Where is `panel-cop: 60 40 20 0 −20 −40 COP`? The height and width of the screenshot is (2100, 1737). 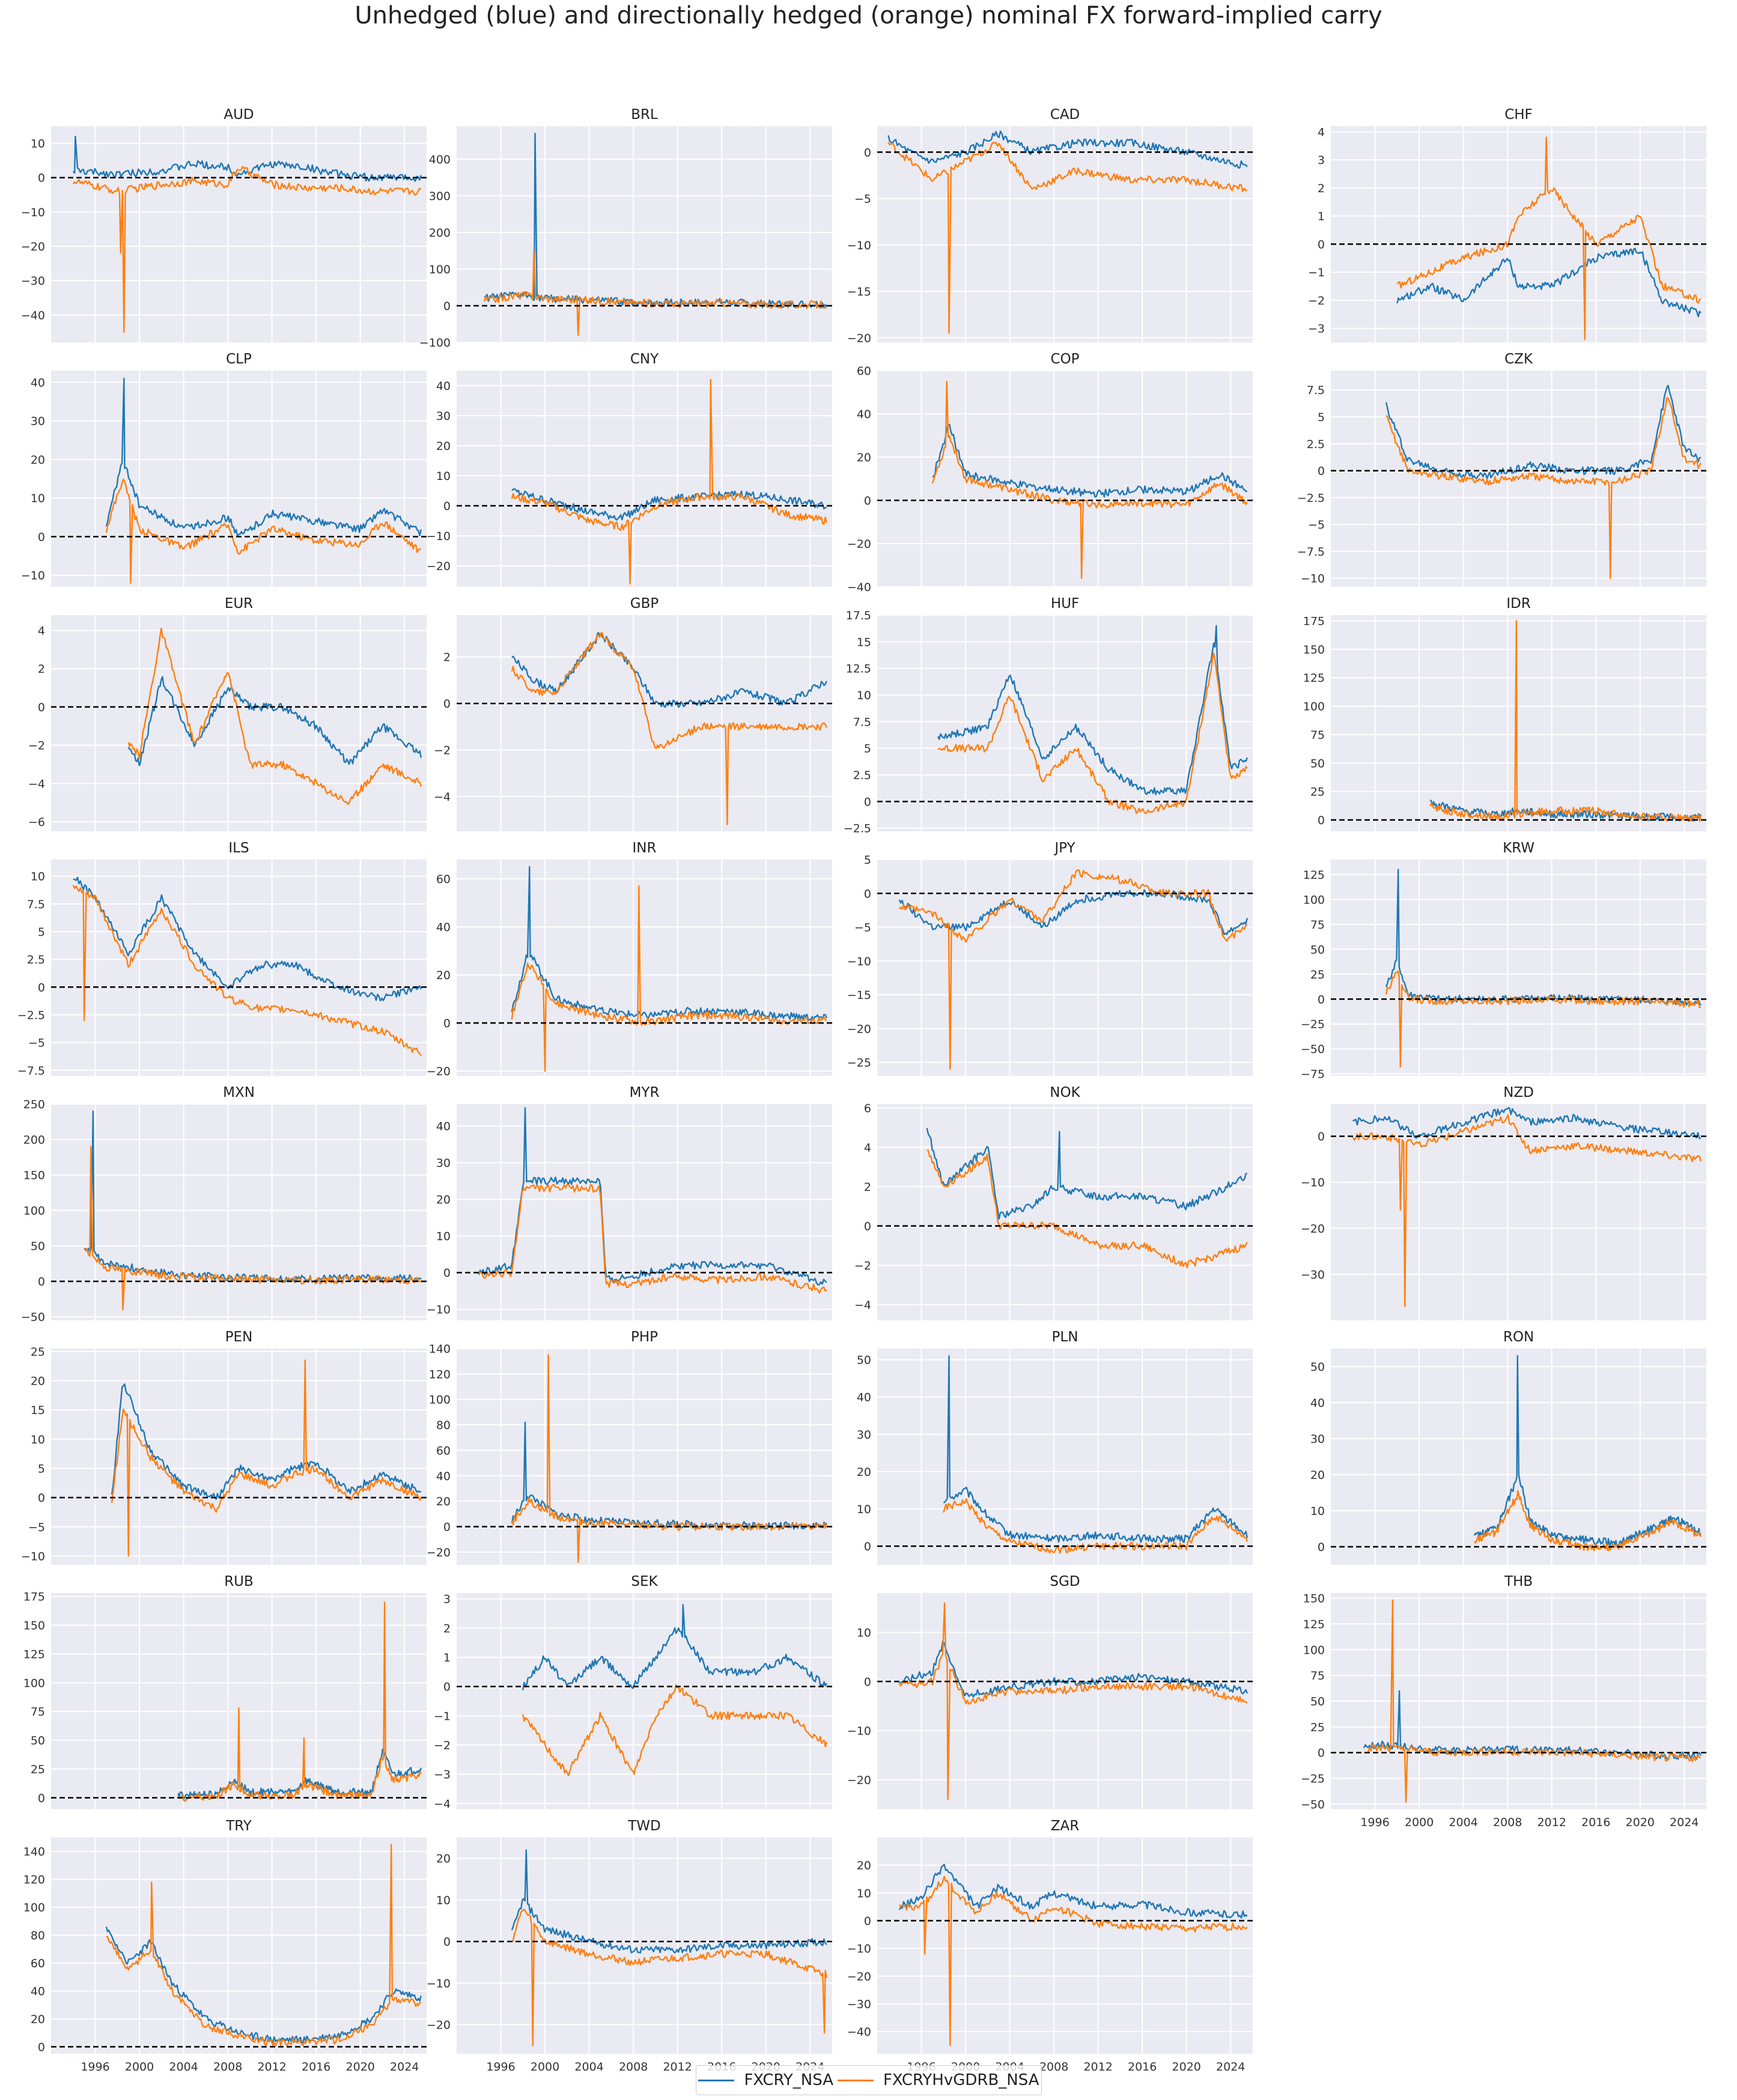
panel-cop: 60 40 20 0 −20 −40 COP is located at coordinates (1050, 472).